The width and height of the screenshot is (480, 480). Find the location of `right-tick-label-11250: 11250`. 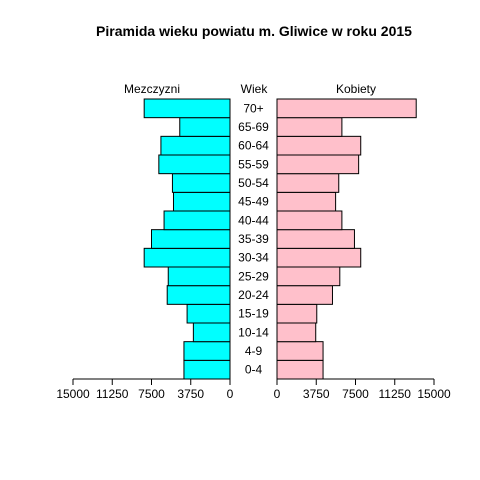

right-tick-label-11250: 11250 is located at coordinates (395, 394).